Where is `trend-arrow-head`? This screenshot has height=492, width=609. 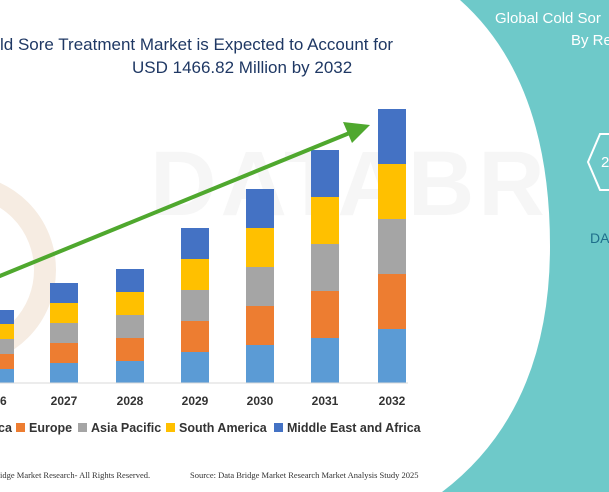
trend-arrow-head is located at coordinates (356, 132).